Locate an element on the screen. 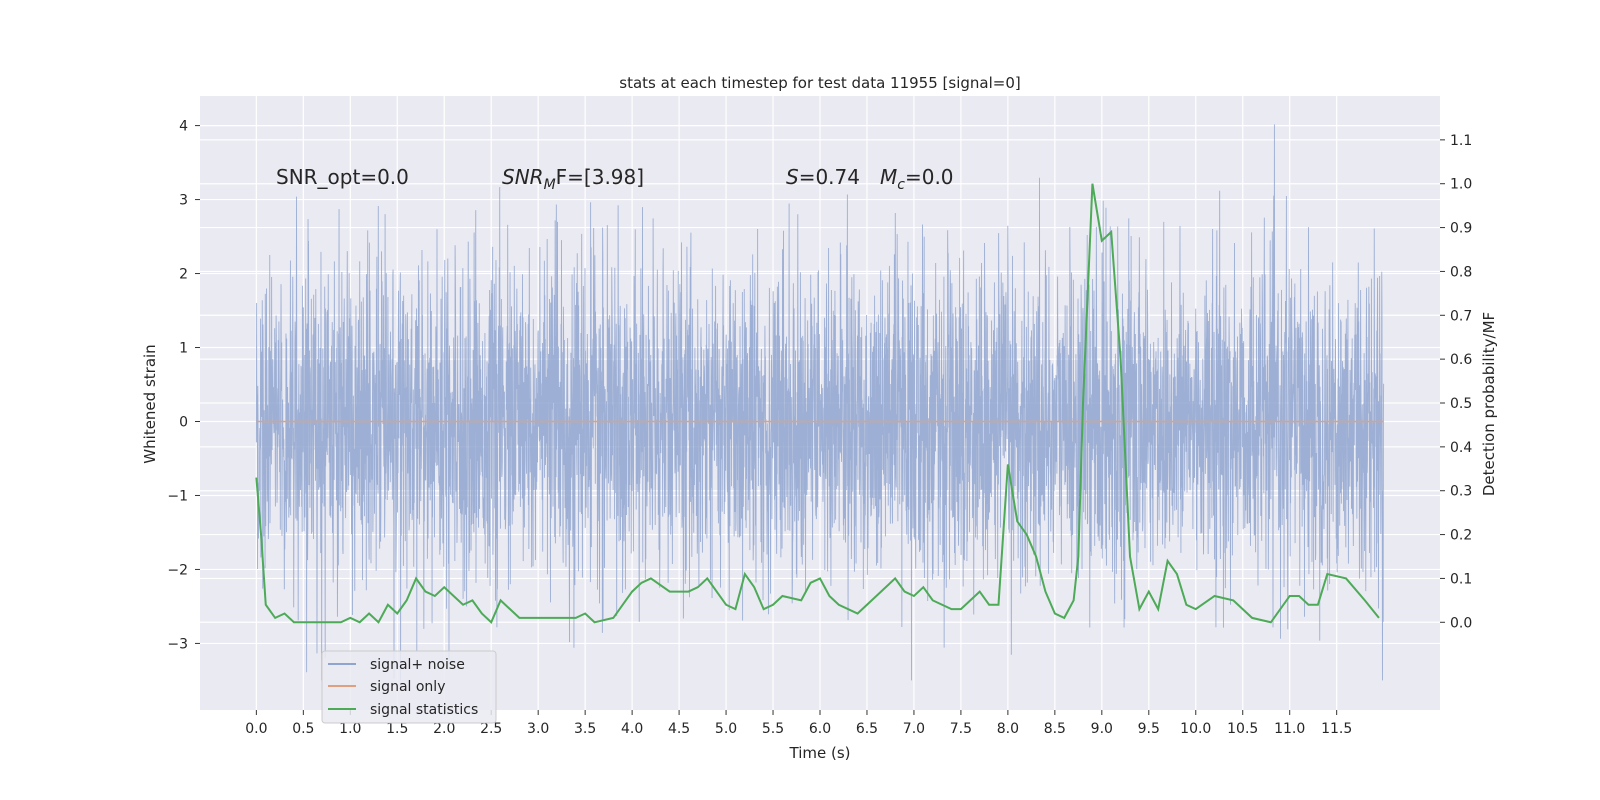 The image size is (1600, 800). x-axis-label: Time (s) is located at coordinates (820, 753).